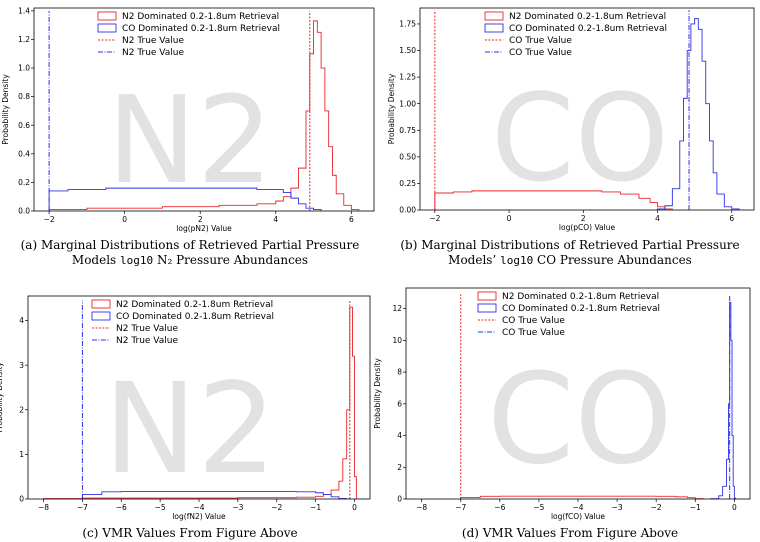 Image resolution: width=760 pixels, height=542 pixels. I want to click on y-tick-label: 0.25, so click(407, 183).